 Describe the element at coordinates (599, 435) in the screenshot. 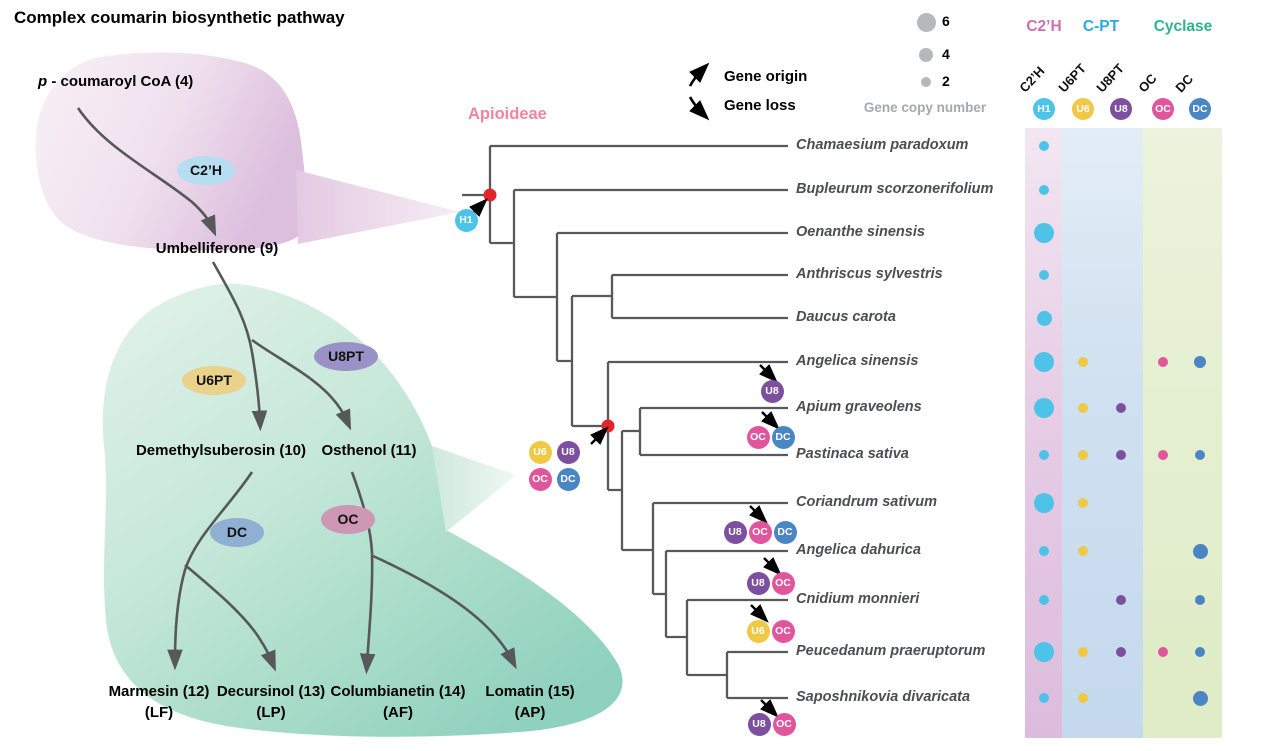

I see `gene-origin-arrow` at that location.